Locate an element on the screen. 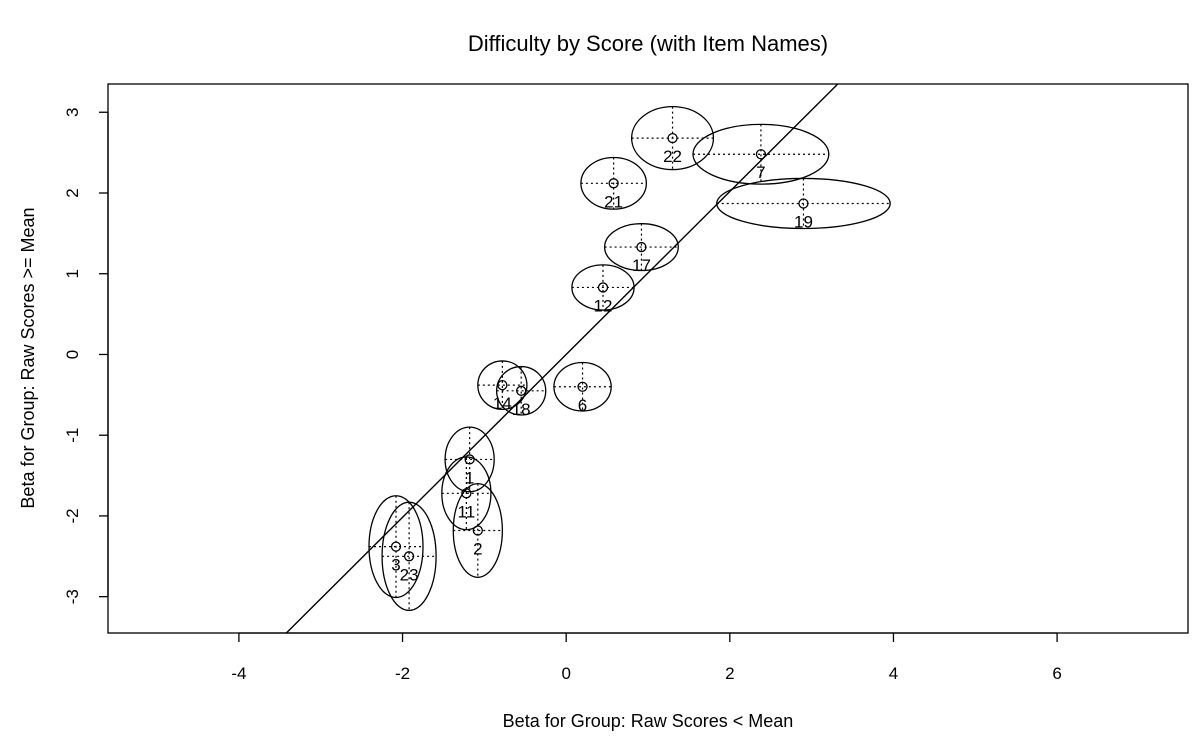 The image size is (1200, 742). point-label: 1 is located at coordinates (469, 477).